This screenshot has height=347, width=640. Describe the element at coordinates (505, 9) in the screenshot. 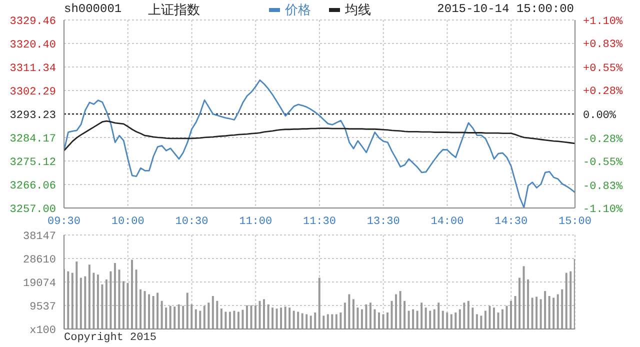

I see `text: 2015-10-14 15:00:00` at that location.